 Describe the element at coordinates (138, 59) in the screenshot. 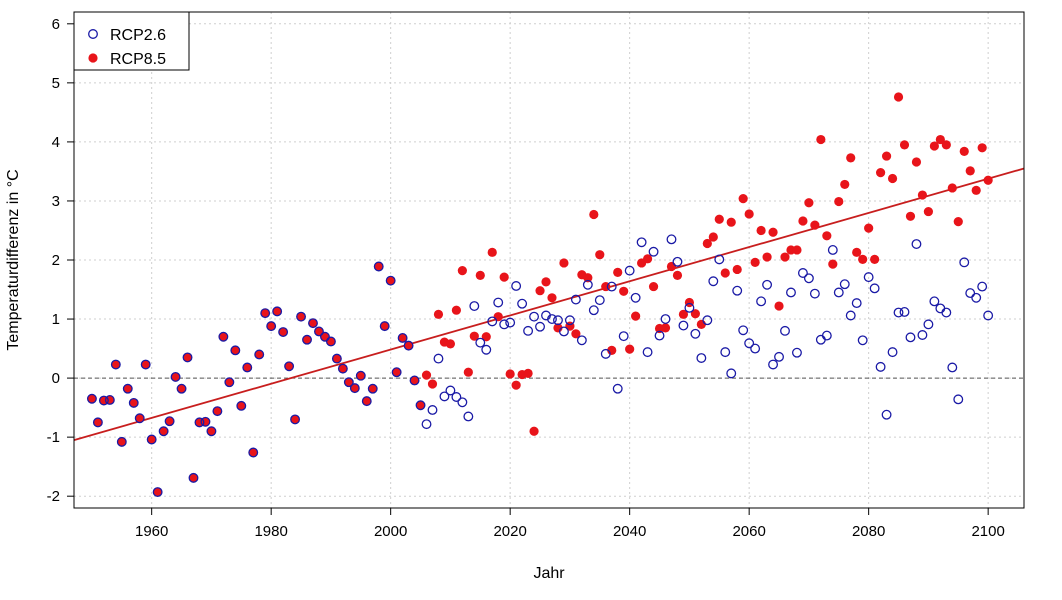

I see `legend-label-rcp85: RCP8.5` at that location.